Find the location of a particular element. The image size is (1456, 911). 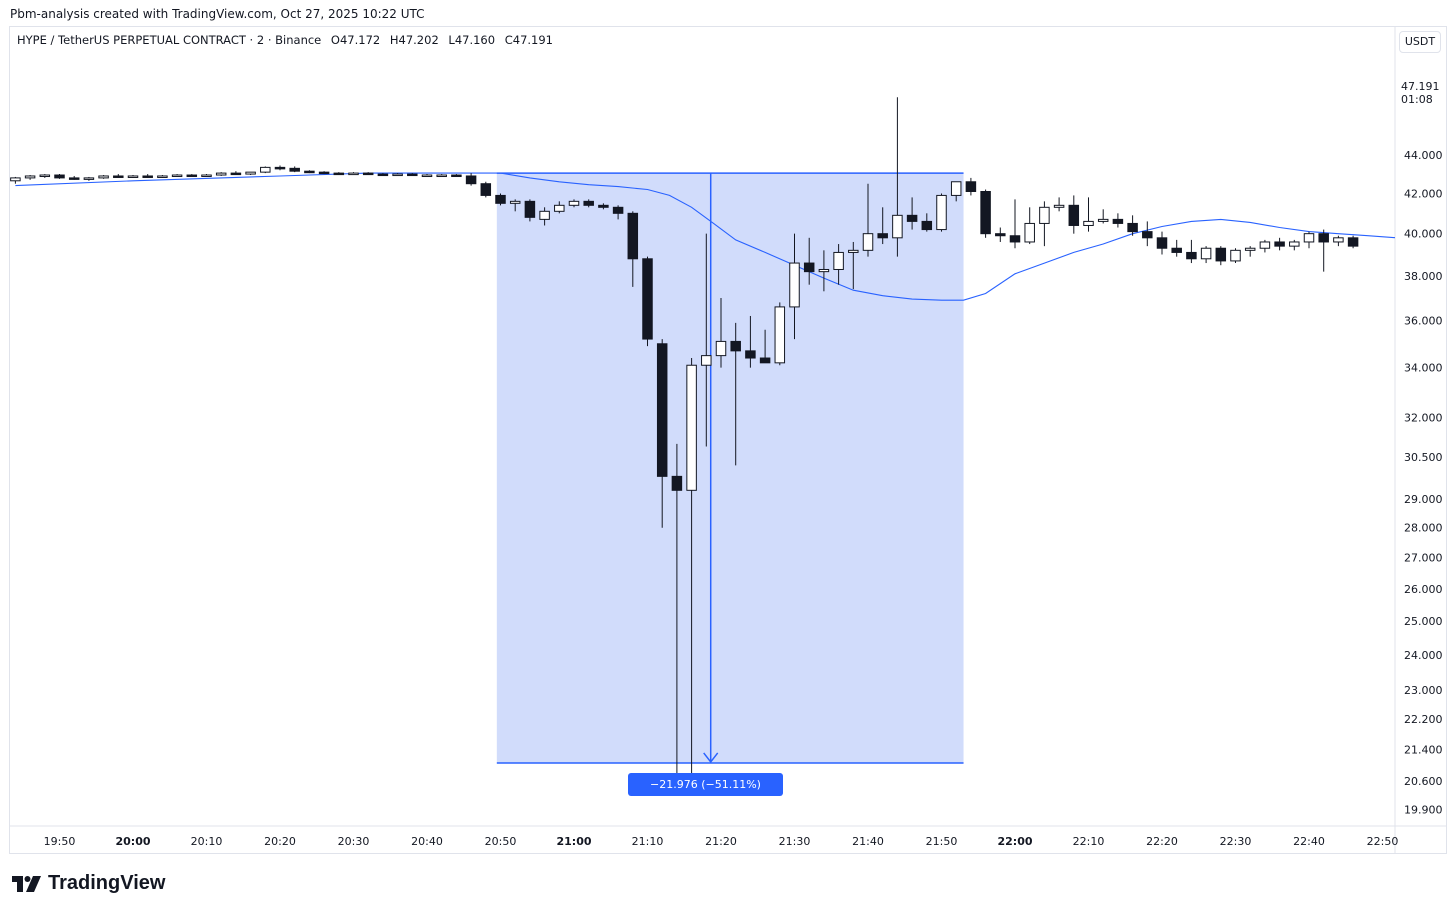

time-tick-label: 21:40 is located at coordinates (868, 841).